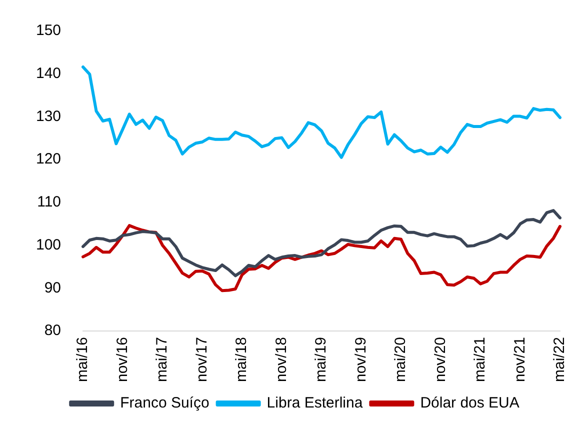  Describe the element at coordinates (53, 287) in the screenshot. I see `y-tick-label: 90` at that location.